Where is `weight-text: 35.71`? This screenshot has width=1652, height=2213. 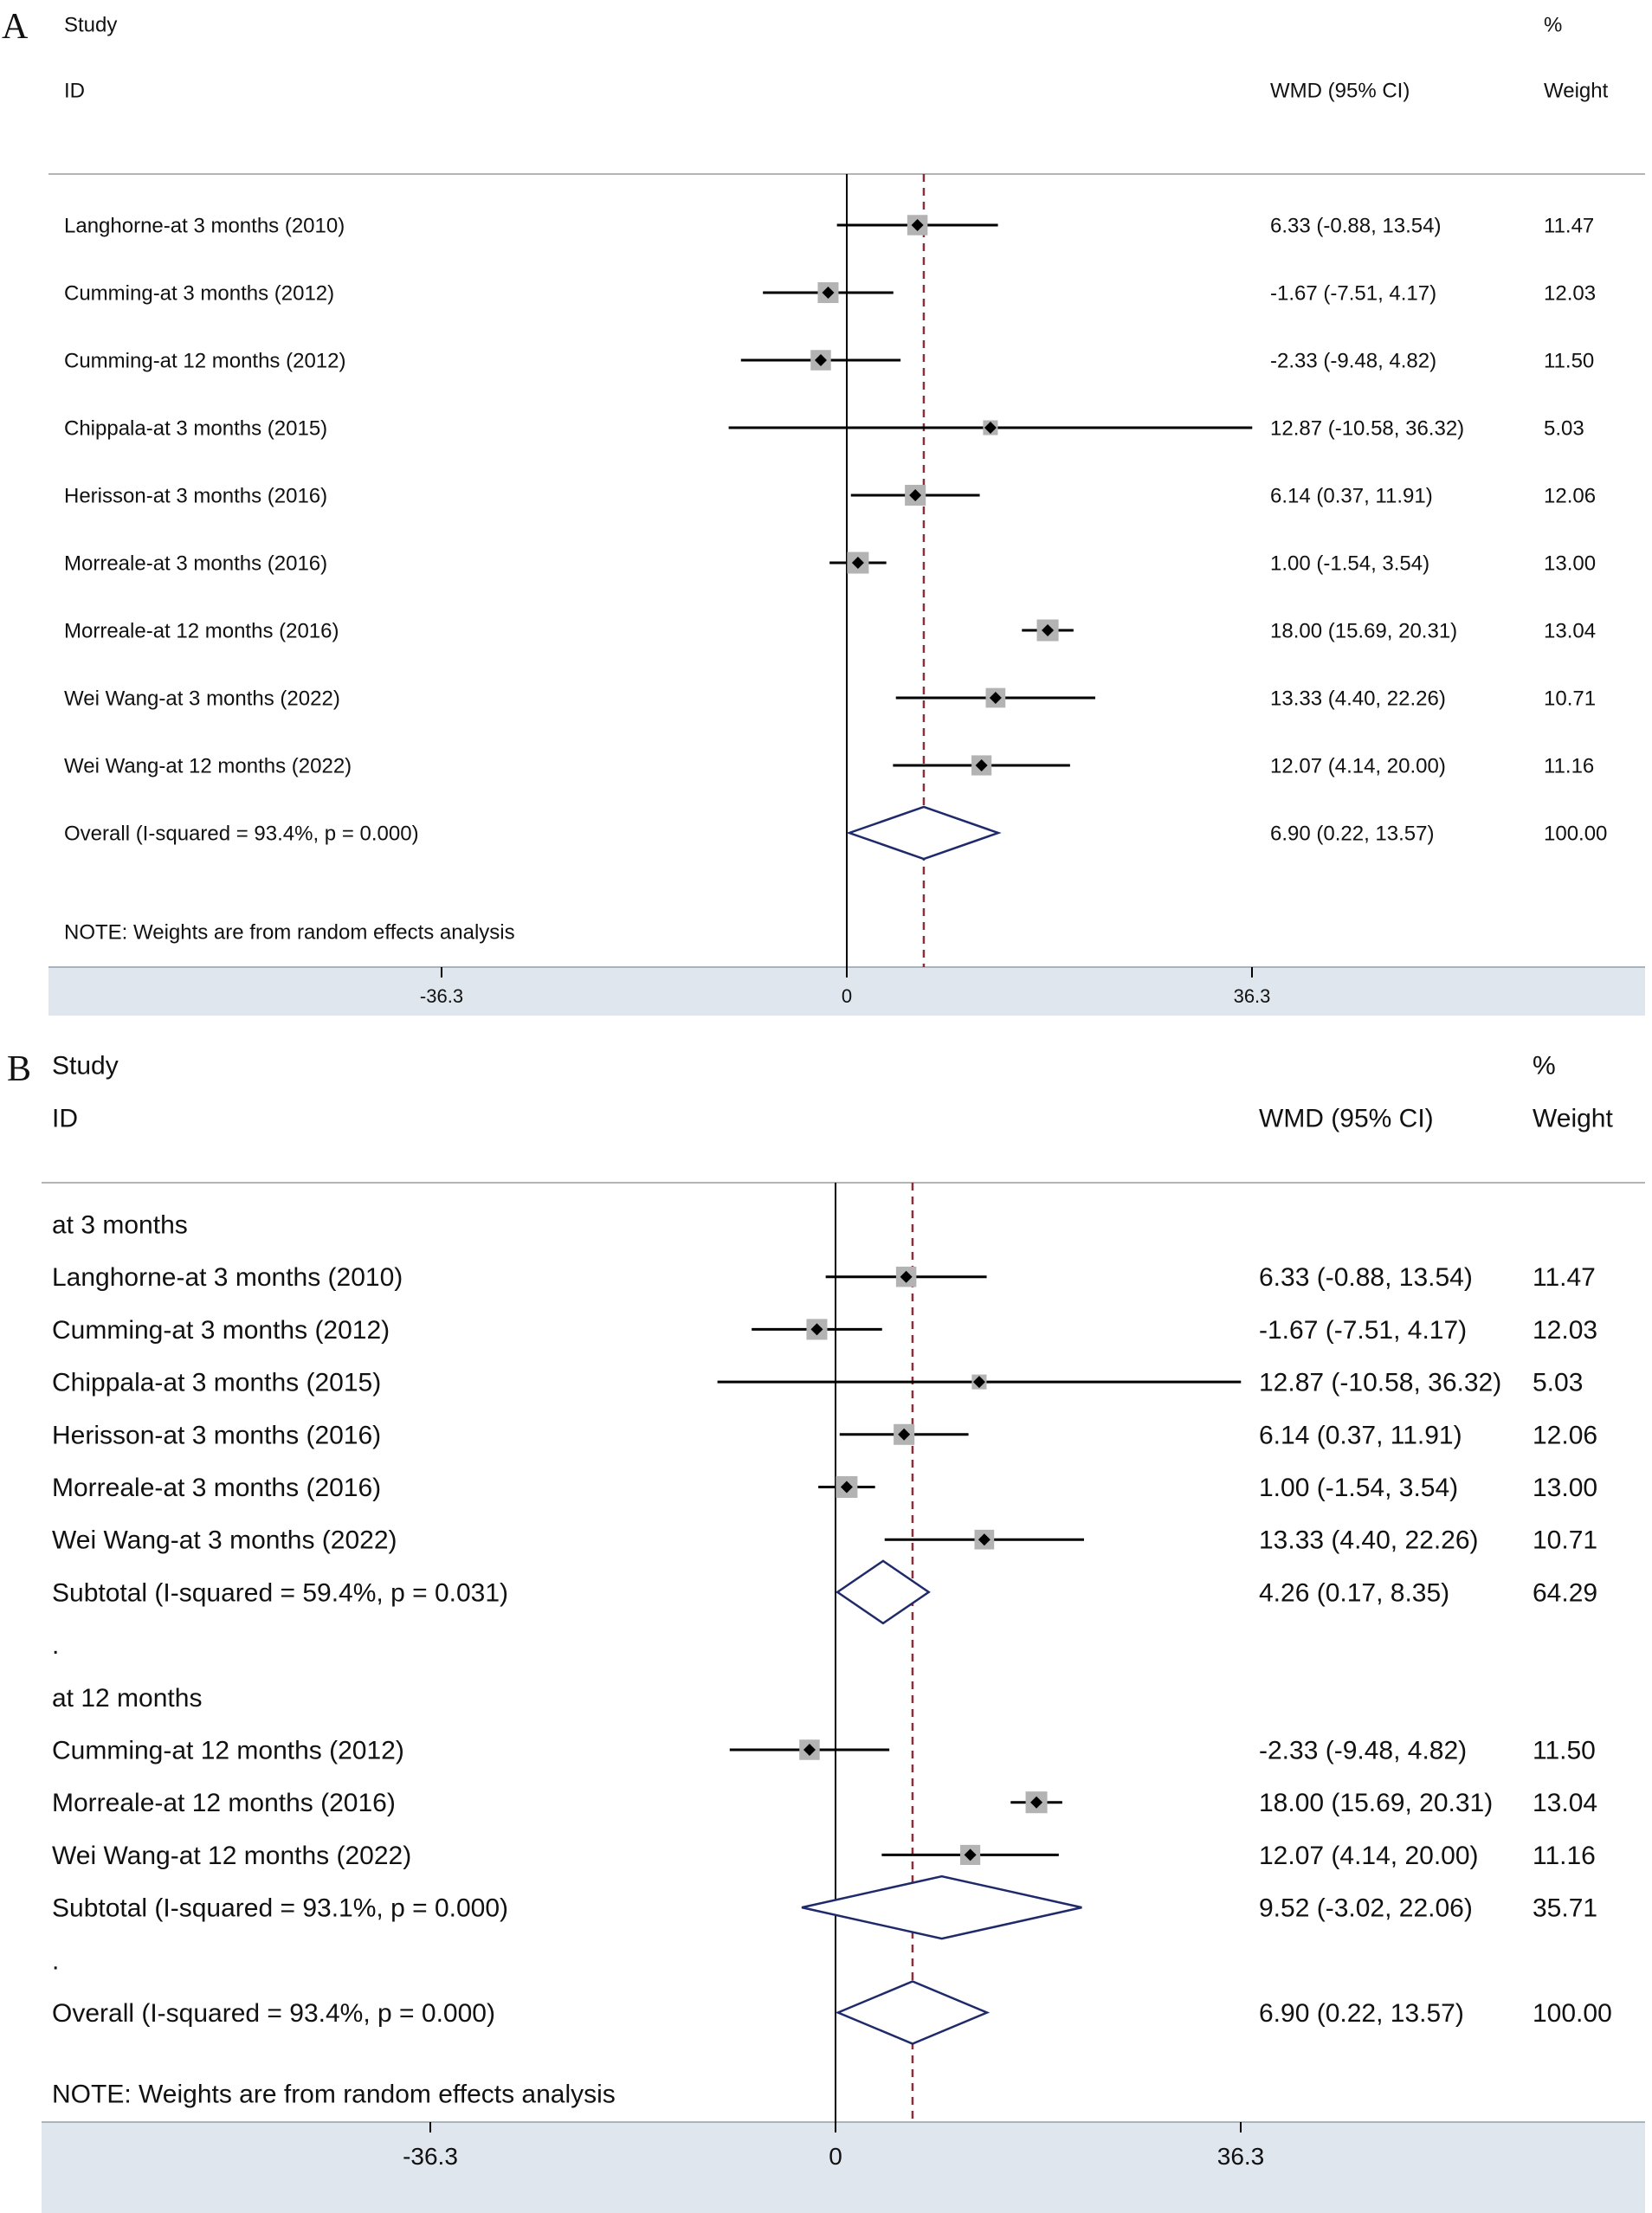
weight-text: 35.71 is located at coordinates (1565, 1909).